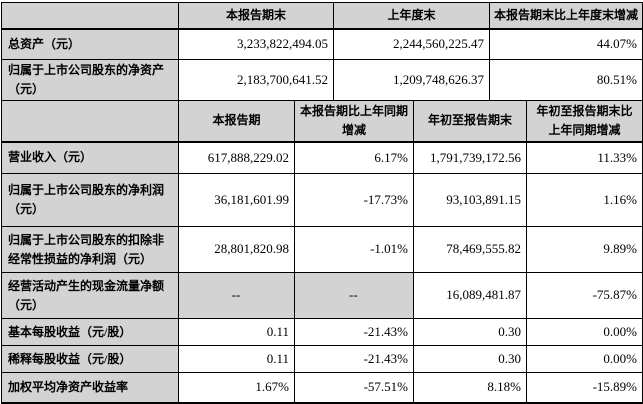 The image size is (643, 404). What do you see at coordinates (584, 249) in the screenshot?
I see `value-cell: 9.89%` at bounding box center [584, 249].